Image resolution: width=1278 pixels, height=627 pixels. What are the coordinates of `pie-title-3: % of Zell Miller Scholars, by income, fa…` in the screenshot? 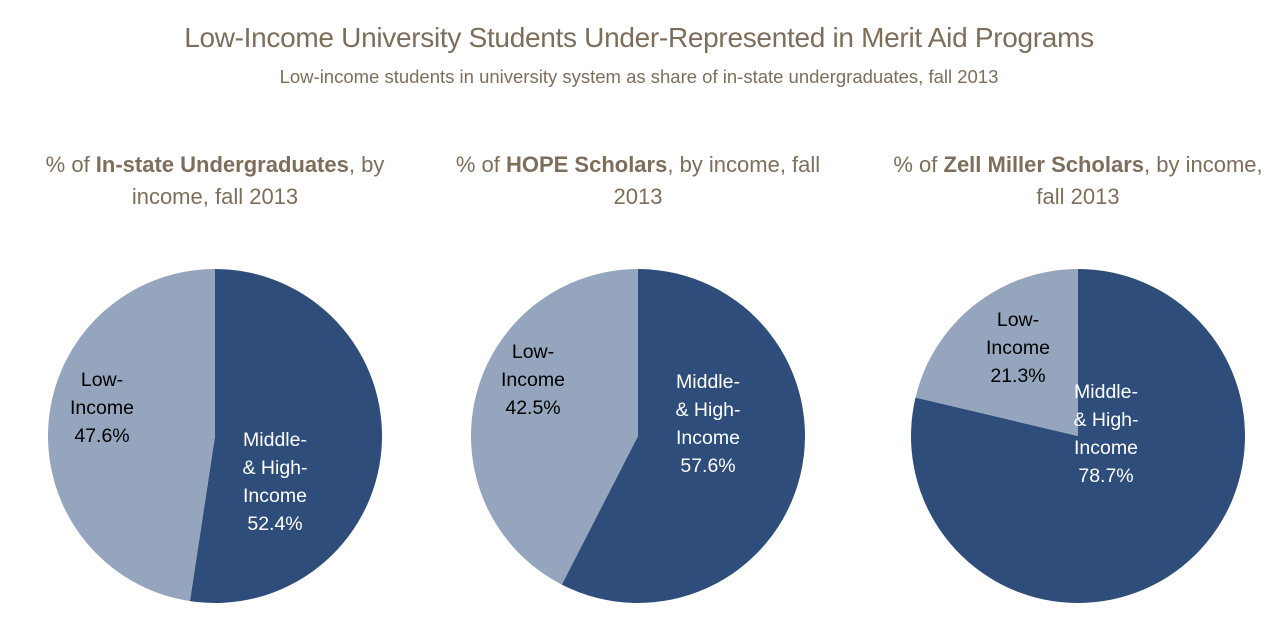 It's located at (1078, 181).